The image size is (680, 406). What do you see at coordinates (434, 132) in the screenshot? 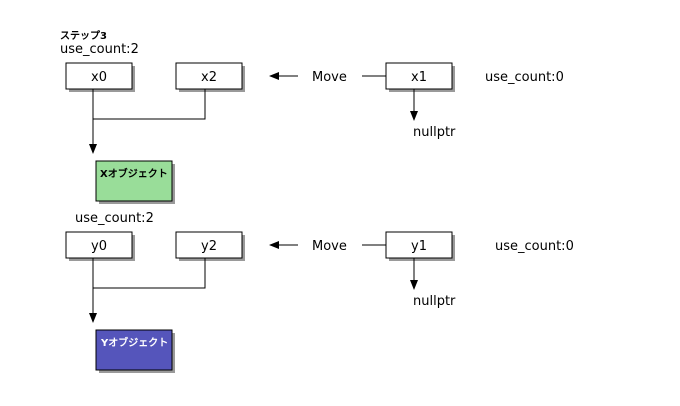
I see `x-nullptr-label: nullptr` at bounding box center [434, 132].